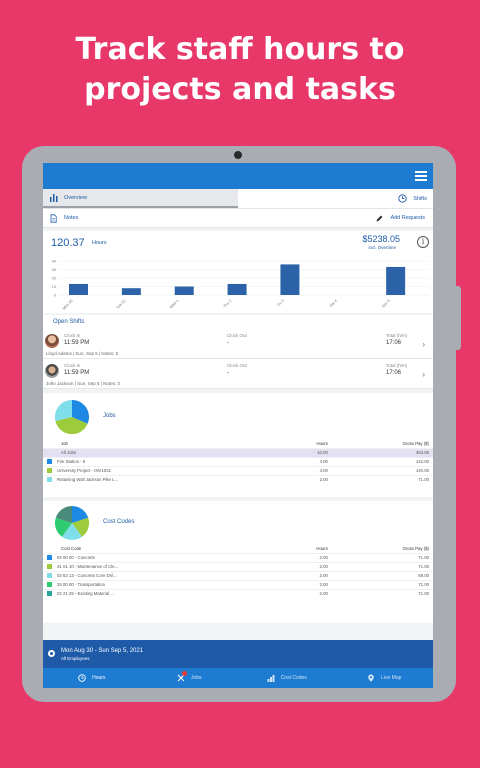 This screenshot has height=768, width=480. Describe the element at coordinates (238, 557) in the screenshot. I see `table-row: 03 00 00 - Concrete 2.00 71.00` at that location.